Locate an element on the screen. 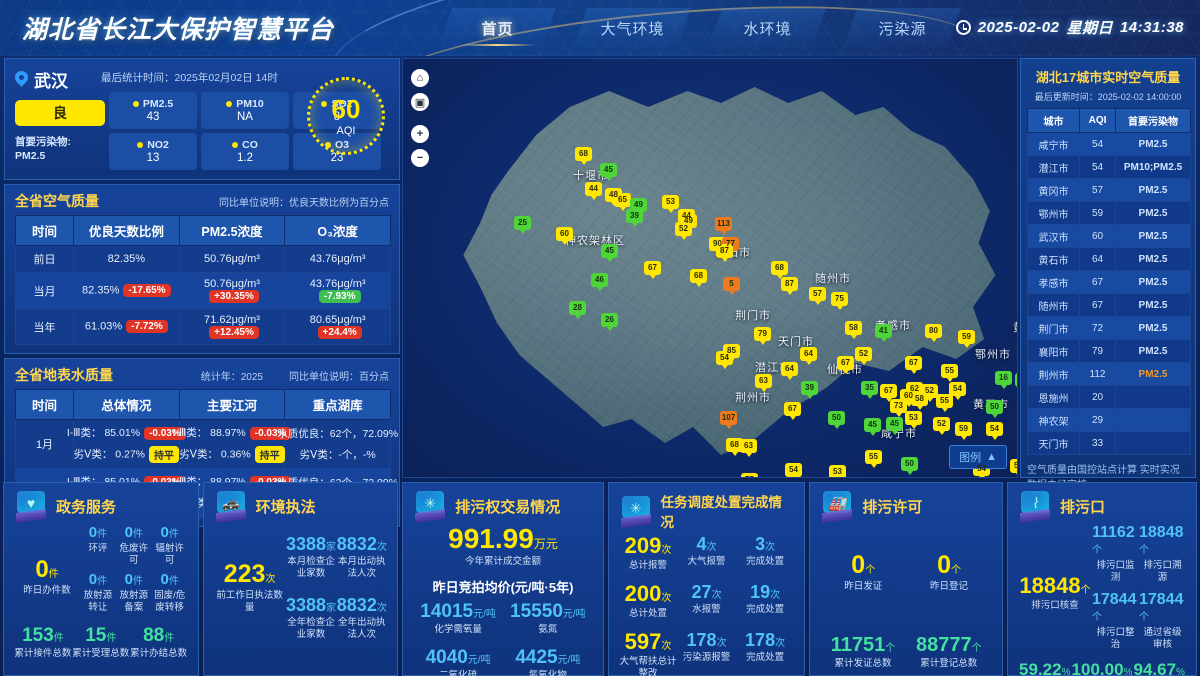  map-station-marker: 57 is located at coordinates (817, 296).